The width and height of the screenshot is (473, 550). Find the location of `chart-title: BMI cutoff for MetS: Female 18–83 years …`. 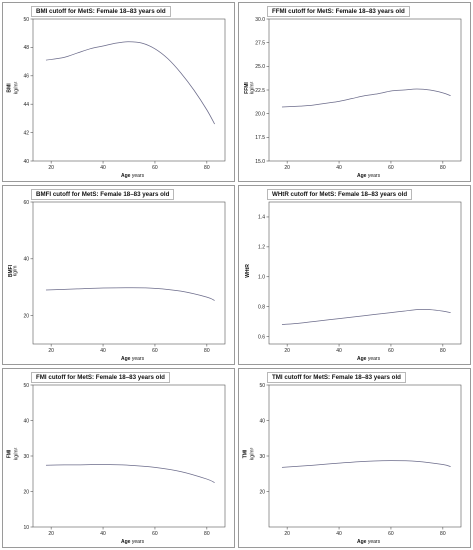

chart-title: BMI cutoff for MetS: Female 18–83 years … is located at coordinates (101, 11).